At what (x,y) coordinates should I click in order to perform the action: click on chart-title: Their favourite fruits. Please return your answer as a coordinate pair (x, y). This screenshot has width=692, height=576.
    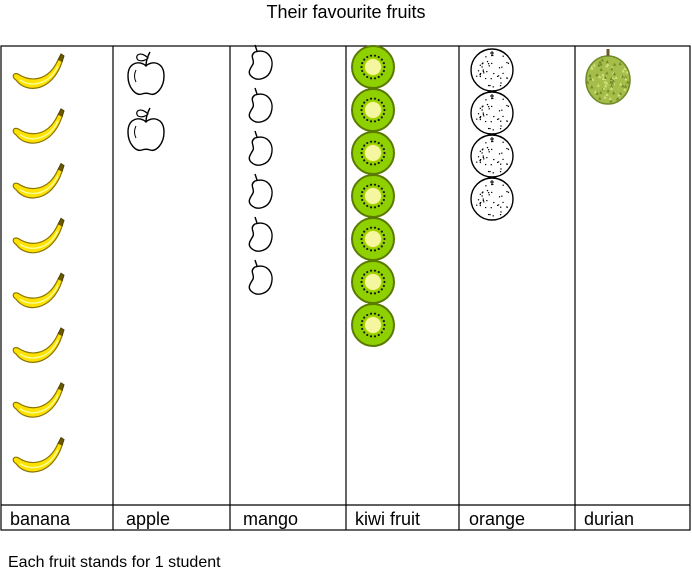
    Looking at the image, I should click on (346, 12).